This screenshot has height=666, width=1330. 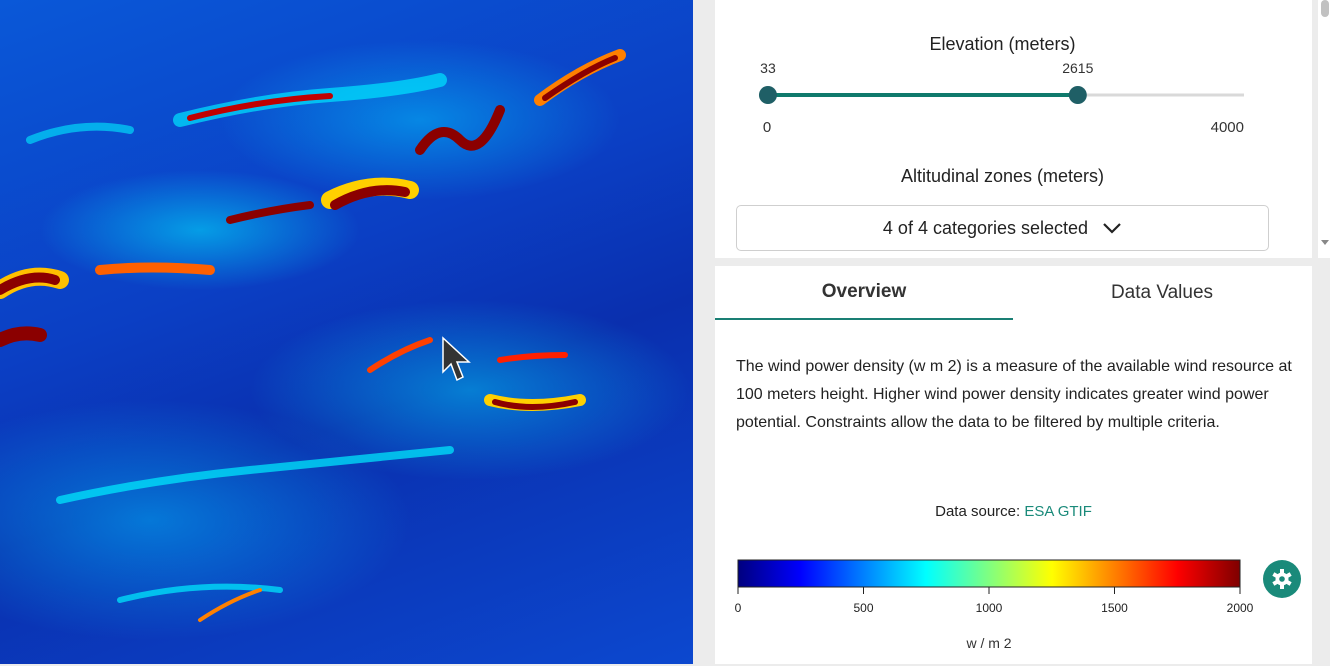 I want to click on settings-button, so click(x=1282, y=579).